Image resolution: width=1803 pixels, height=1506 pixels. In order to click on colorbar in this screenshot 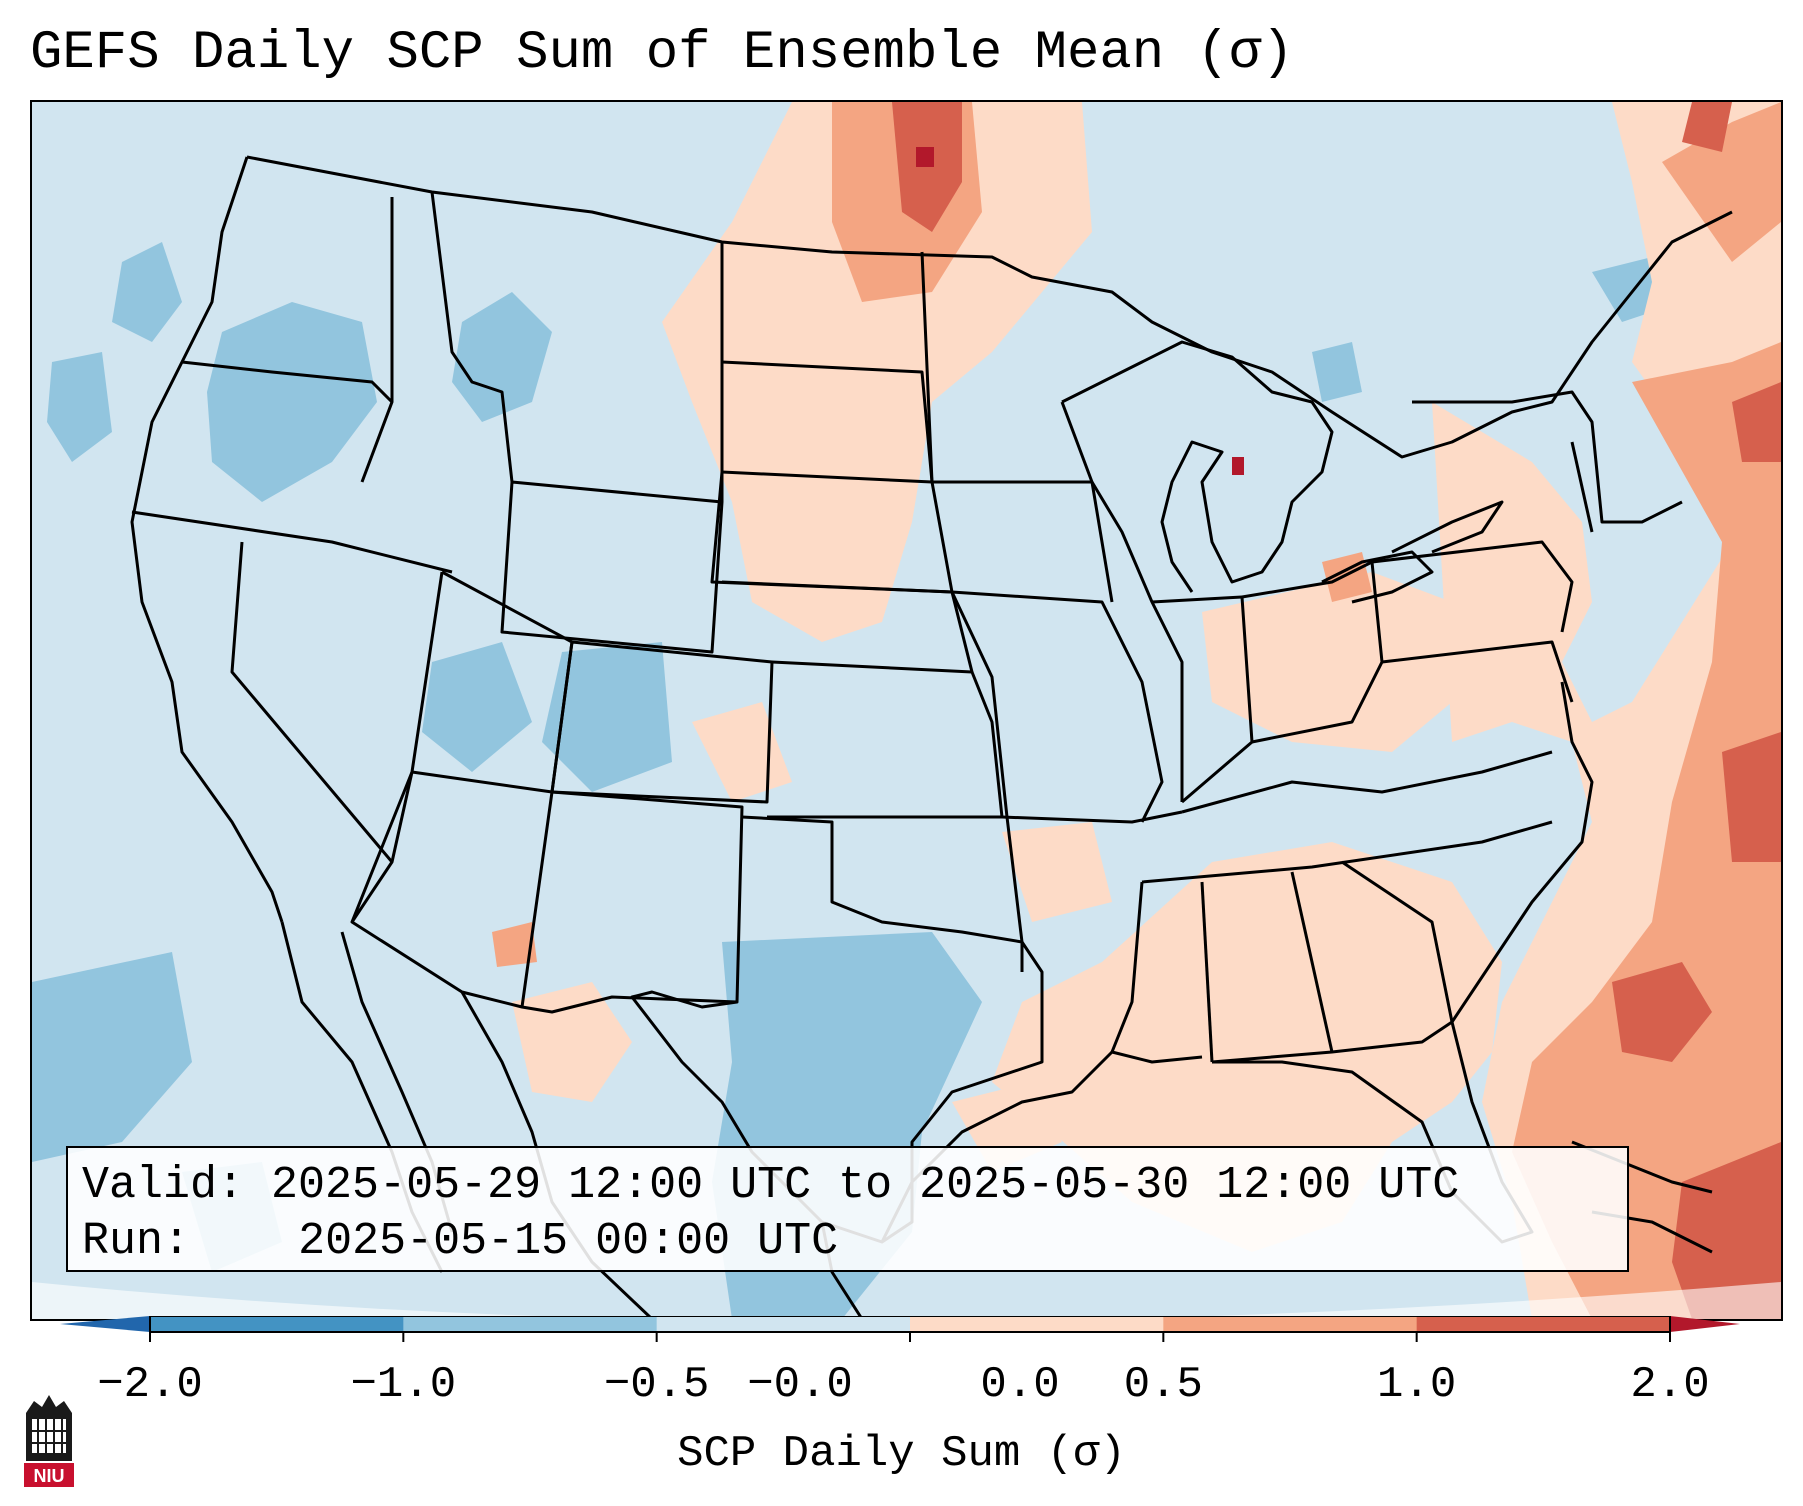, I will do `click(900, 1329)`.